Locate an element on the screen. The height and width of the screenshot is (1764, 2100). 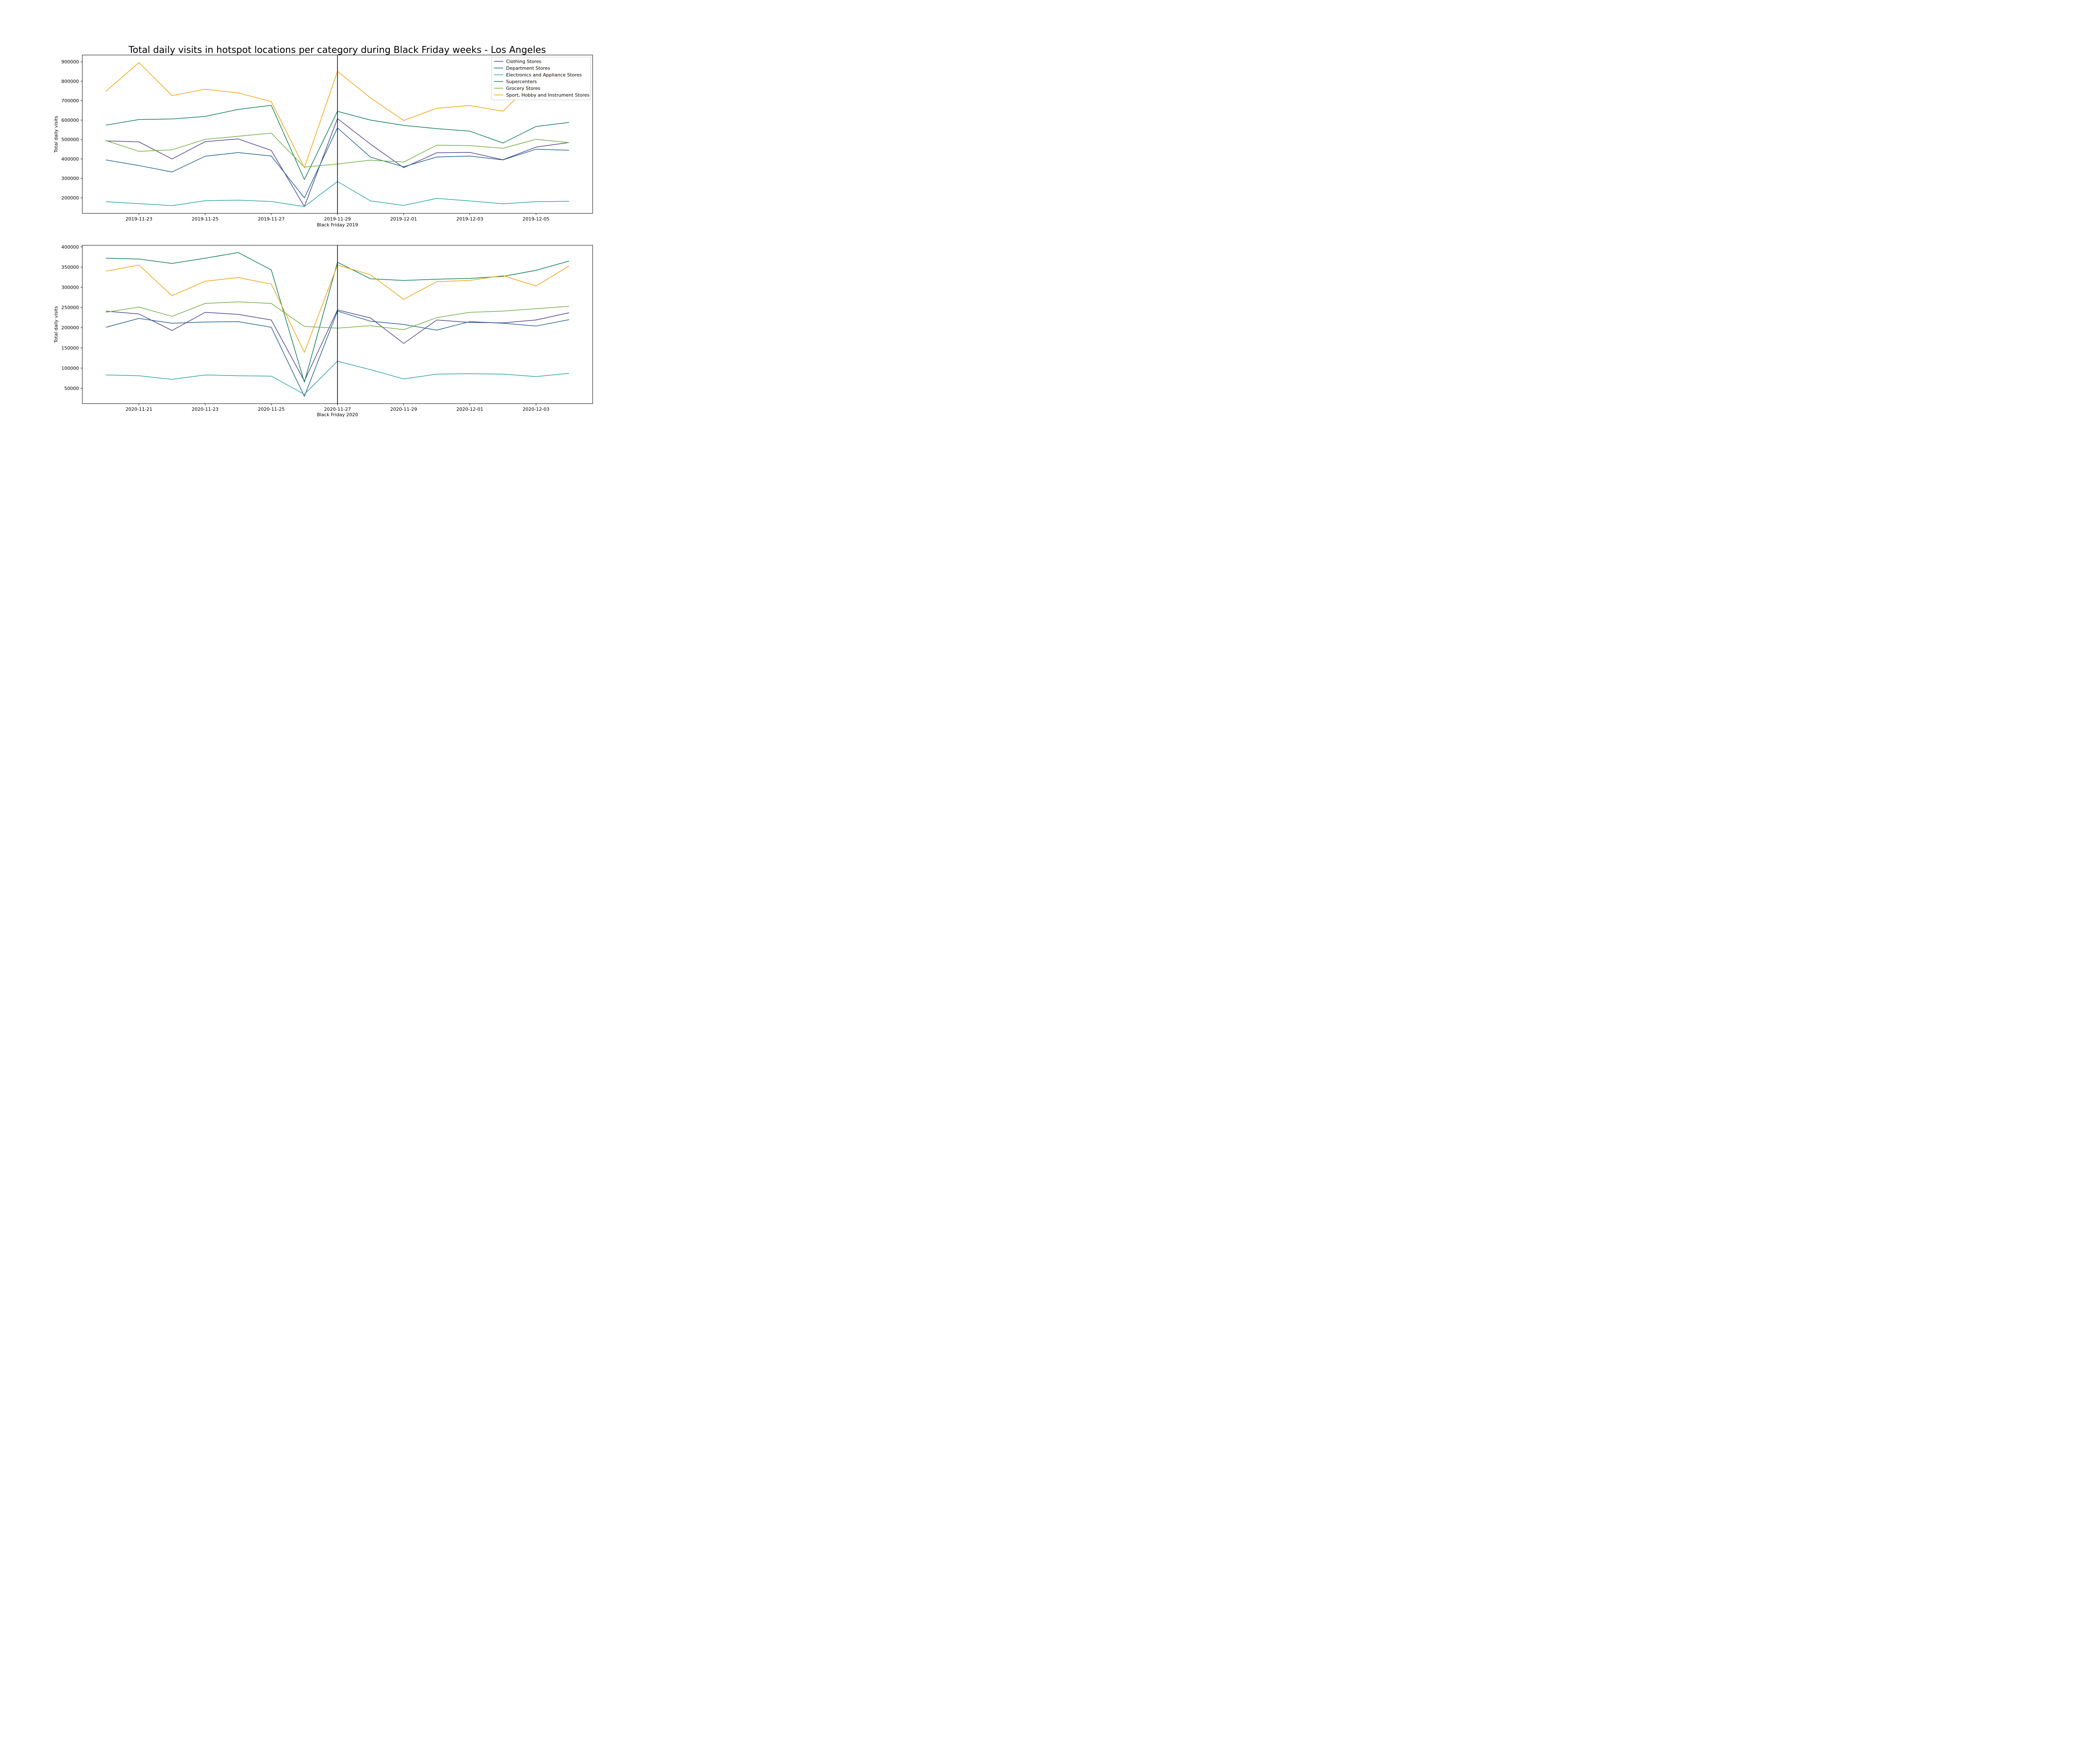
legend-label: Clothing Stores is located at coordinates (523, 61).